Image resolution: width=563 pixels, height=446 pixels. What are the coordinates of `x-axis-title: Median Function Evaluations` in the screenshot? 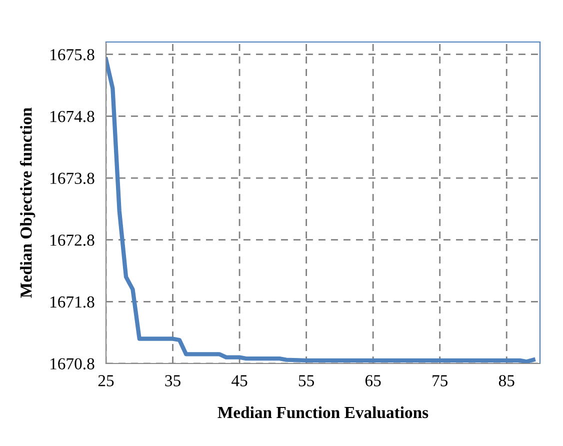 It's located at (323, 412).